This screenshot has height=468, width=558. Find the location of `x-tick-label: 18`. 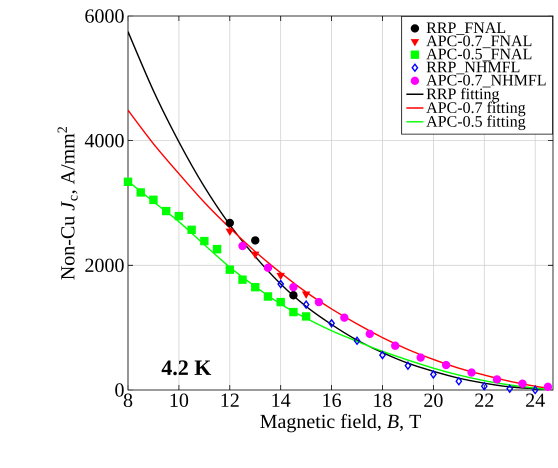

x-tick-label: 18 is located at coordinates (383, 401).